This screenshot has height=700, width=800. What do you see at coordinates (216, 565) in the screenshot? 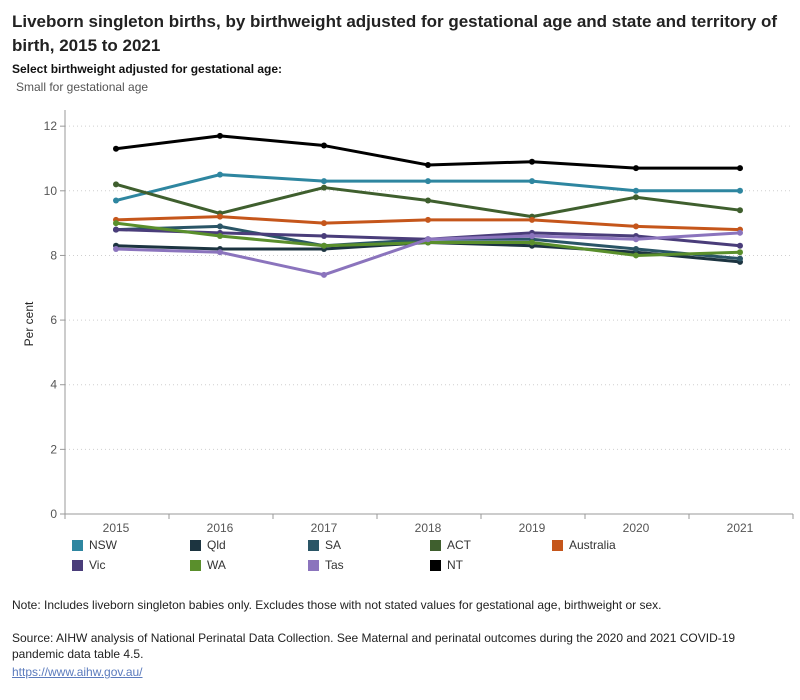
I see `legend-label: WA` at bounding box center [216, 565].